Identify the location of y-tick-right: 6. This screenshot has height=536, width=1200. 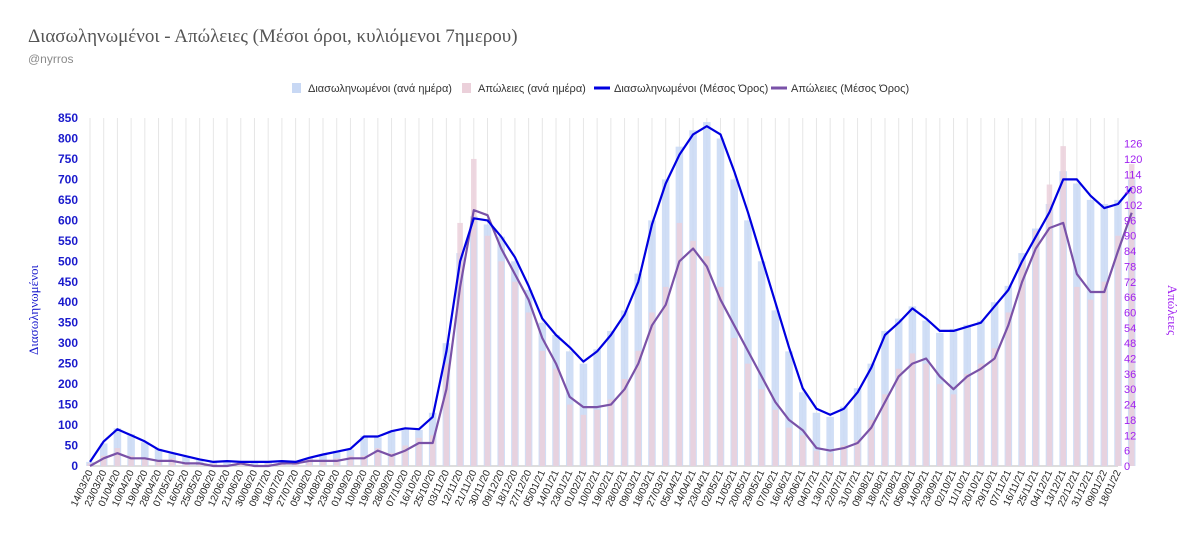
(1127, 452).